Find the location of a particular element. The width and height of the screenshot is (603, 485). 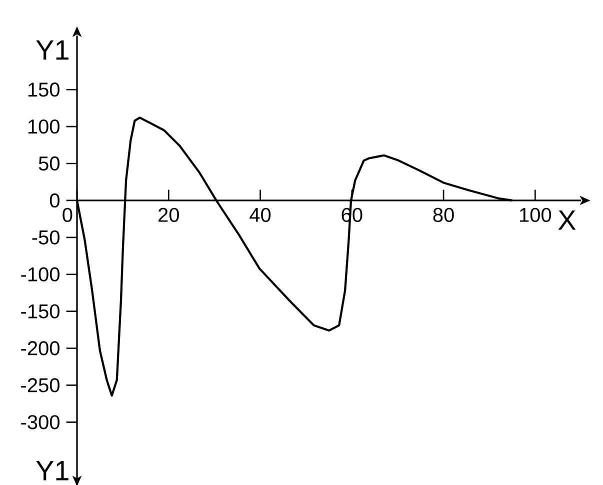

y-tick-label: 0 is located at coordinates (55, 200).